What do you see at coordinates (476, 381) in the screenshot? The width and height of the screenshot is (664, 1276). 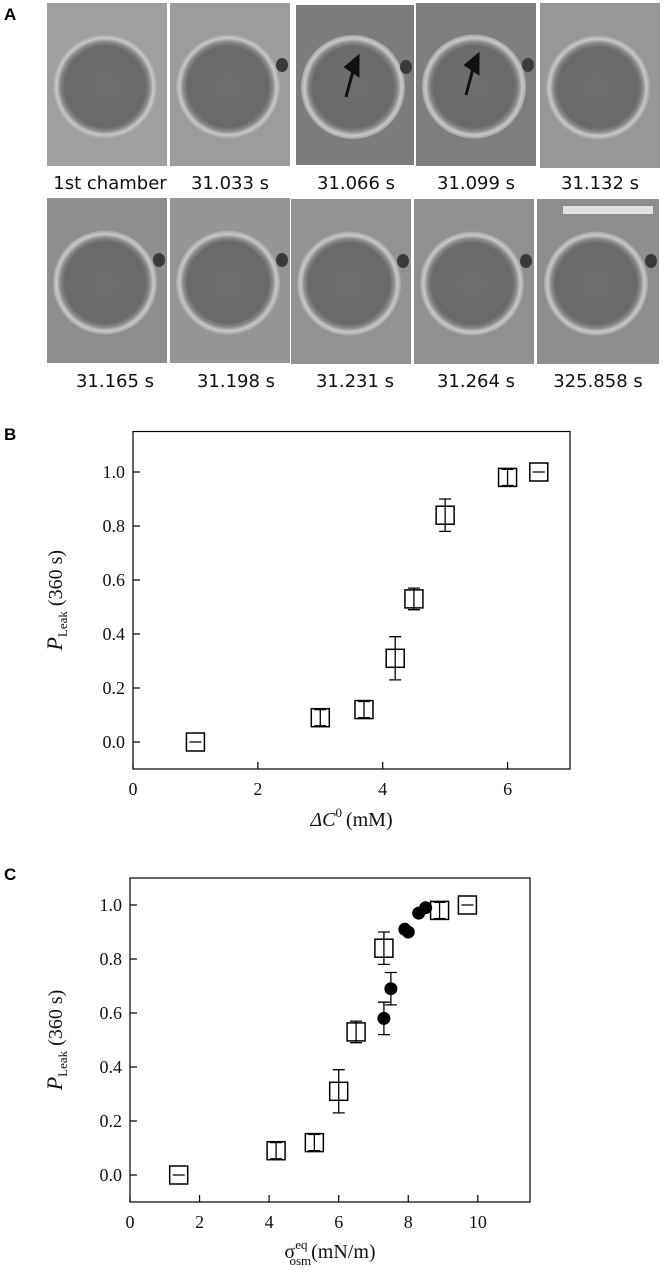 I see `image-caption: 31.264 s` at bounding box center [476, 381].